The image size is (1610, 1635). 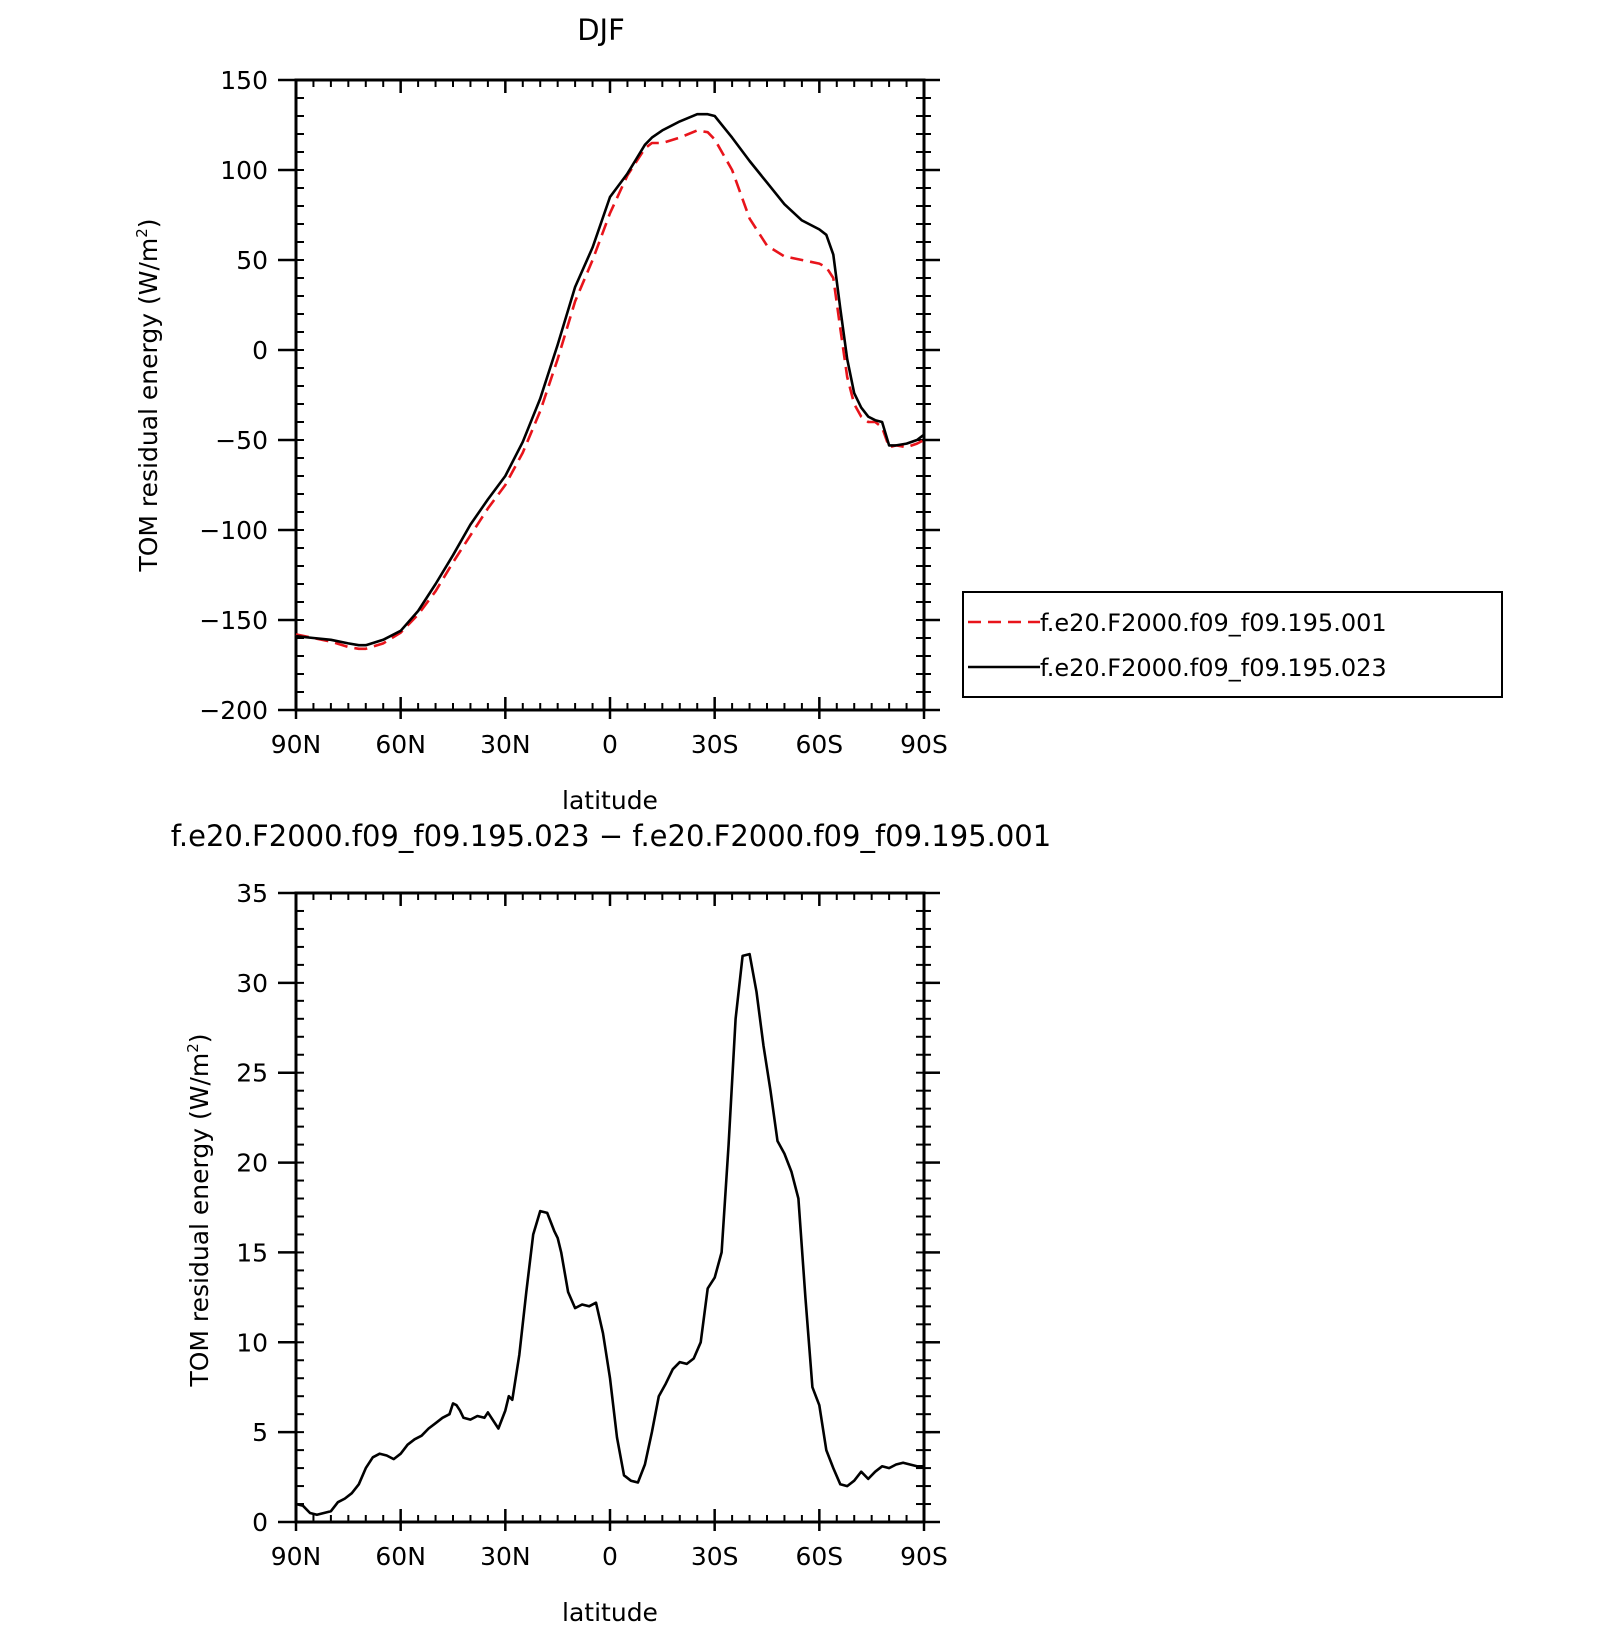 I want to click on top-panel-y-tick-labels: 150 100 50 0 −50 −100 −150 −200, so click(x=233, y=395).